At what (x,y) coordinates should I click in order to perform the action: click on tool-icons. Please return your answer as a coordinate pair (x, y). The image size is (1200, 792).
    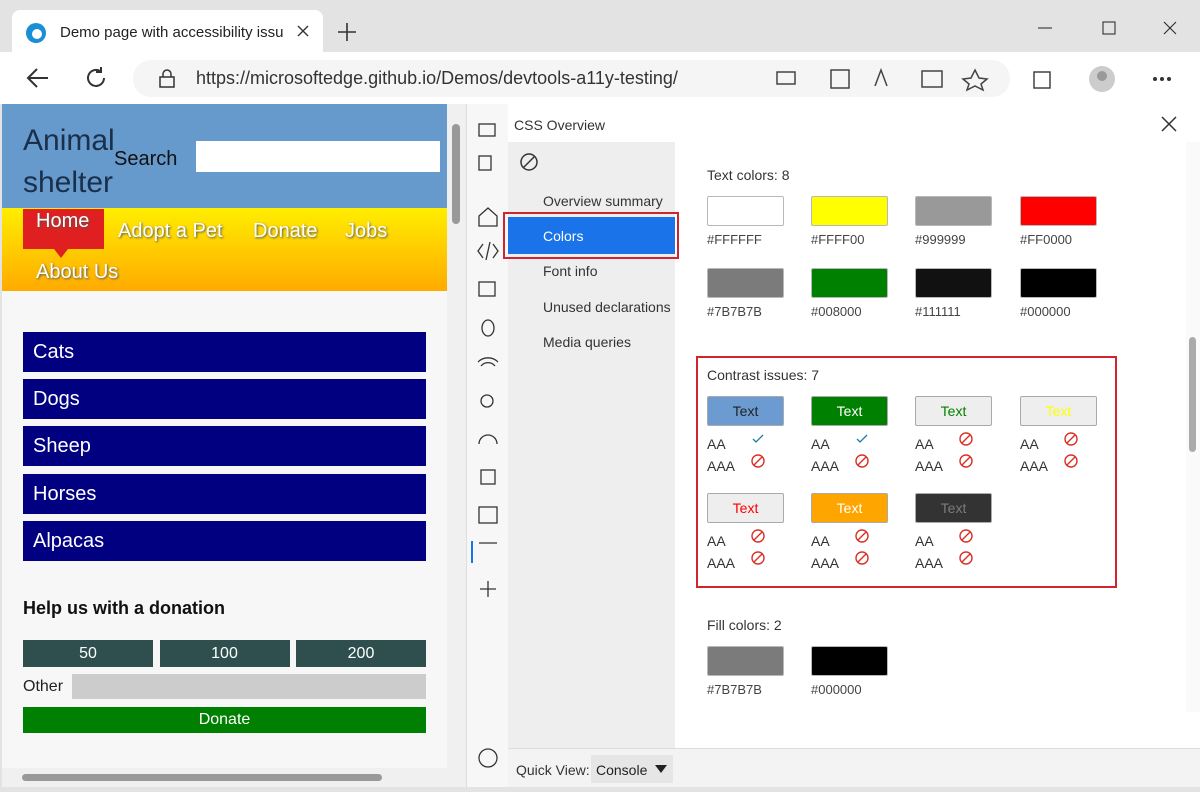
    Looking at the image, I should click on (488, 445).